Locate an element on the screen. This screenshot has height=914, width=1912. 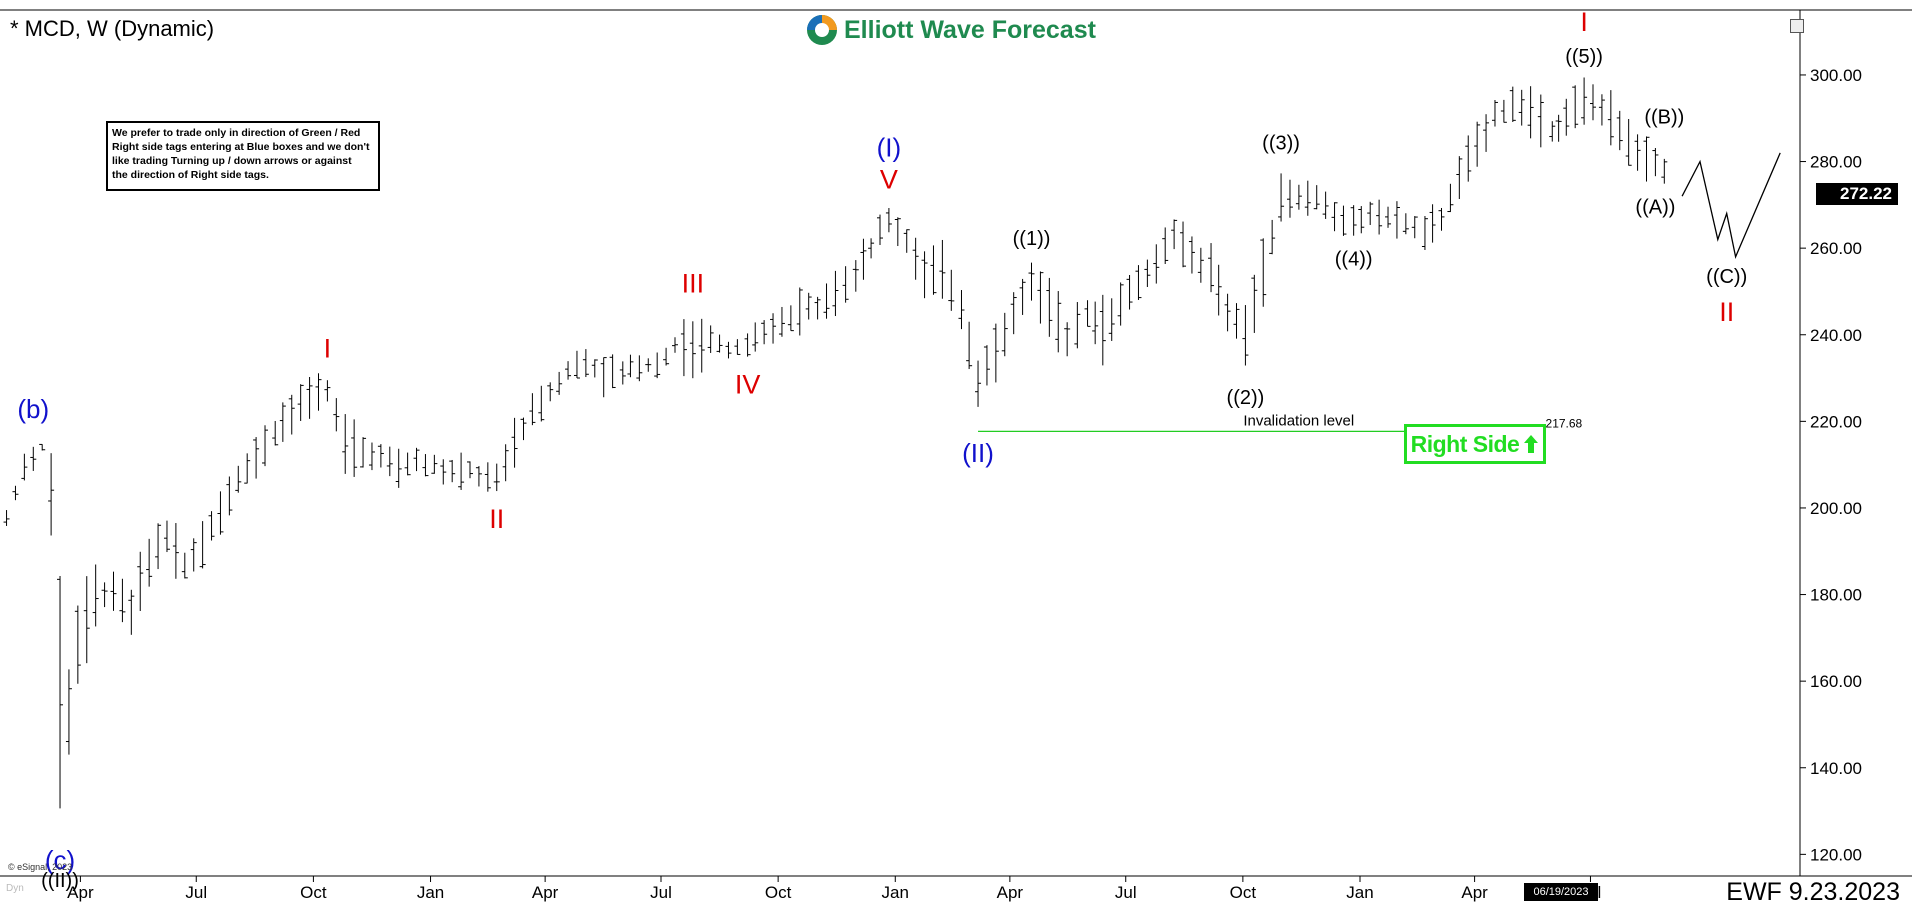
y-tick-label: 120.00 is located at coordinates (1836, 854).